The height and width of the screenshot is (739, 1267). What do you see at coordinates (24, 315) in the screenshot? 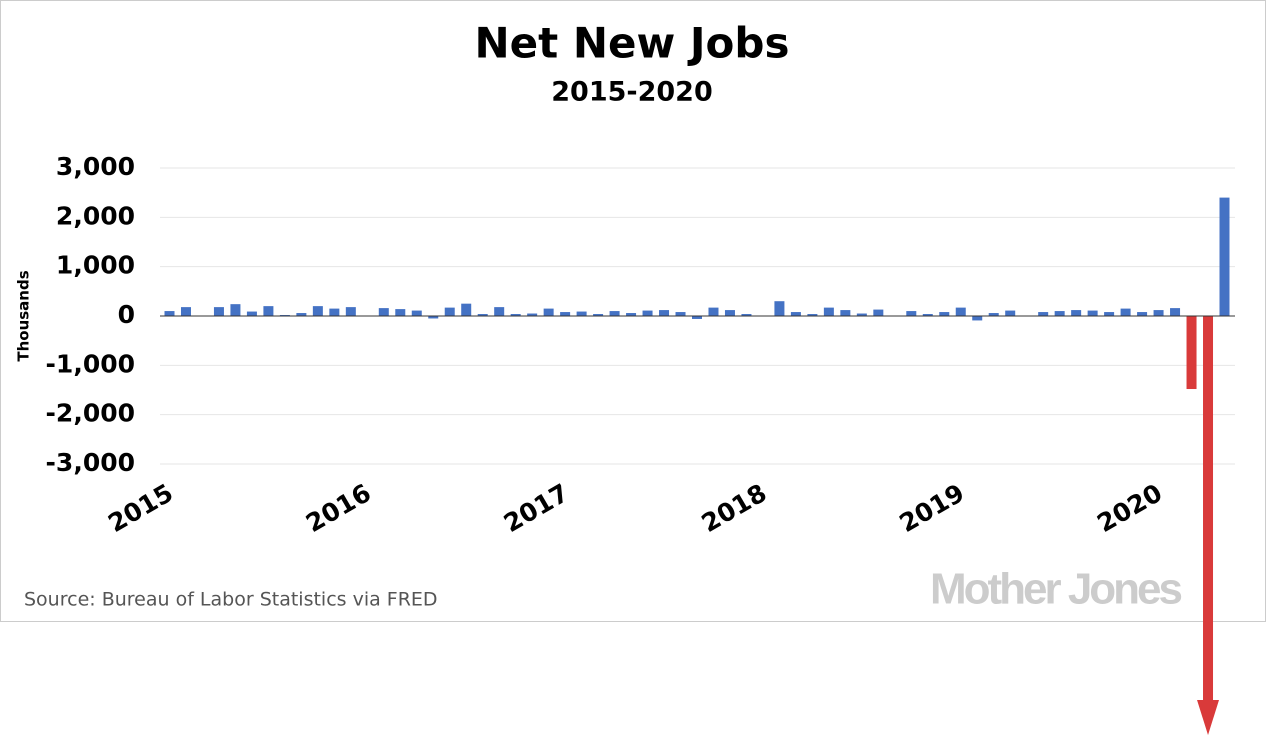
I see `y-axis-label: Thousands` at bounding box center [24, 315].